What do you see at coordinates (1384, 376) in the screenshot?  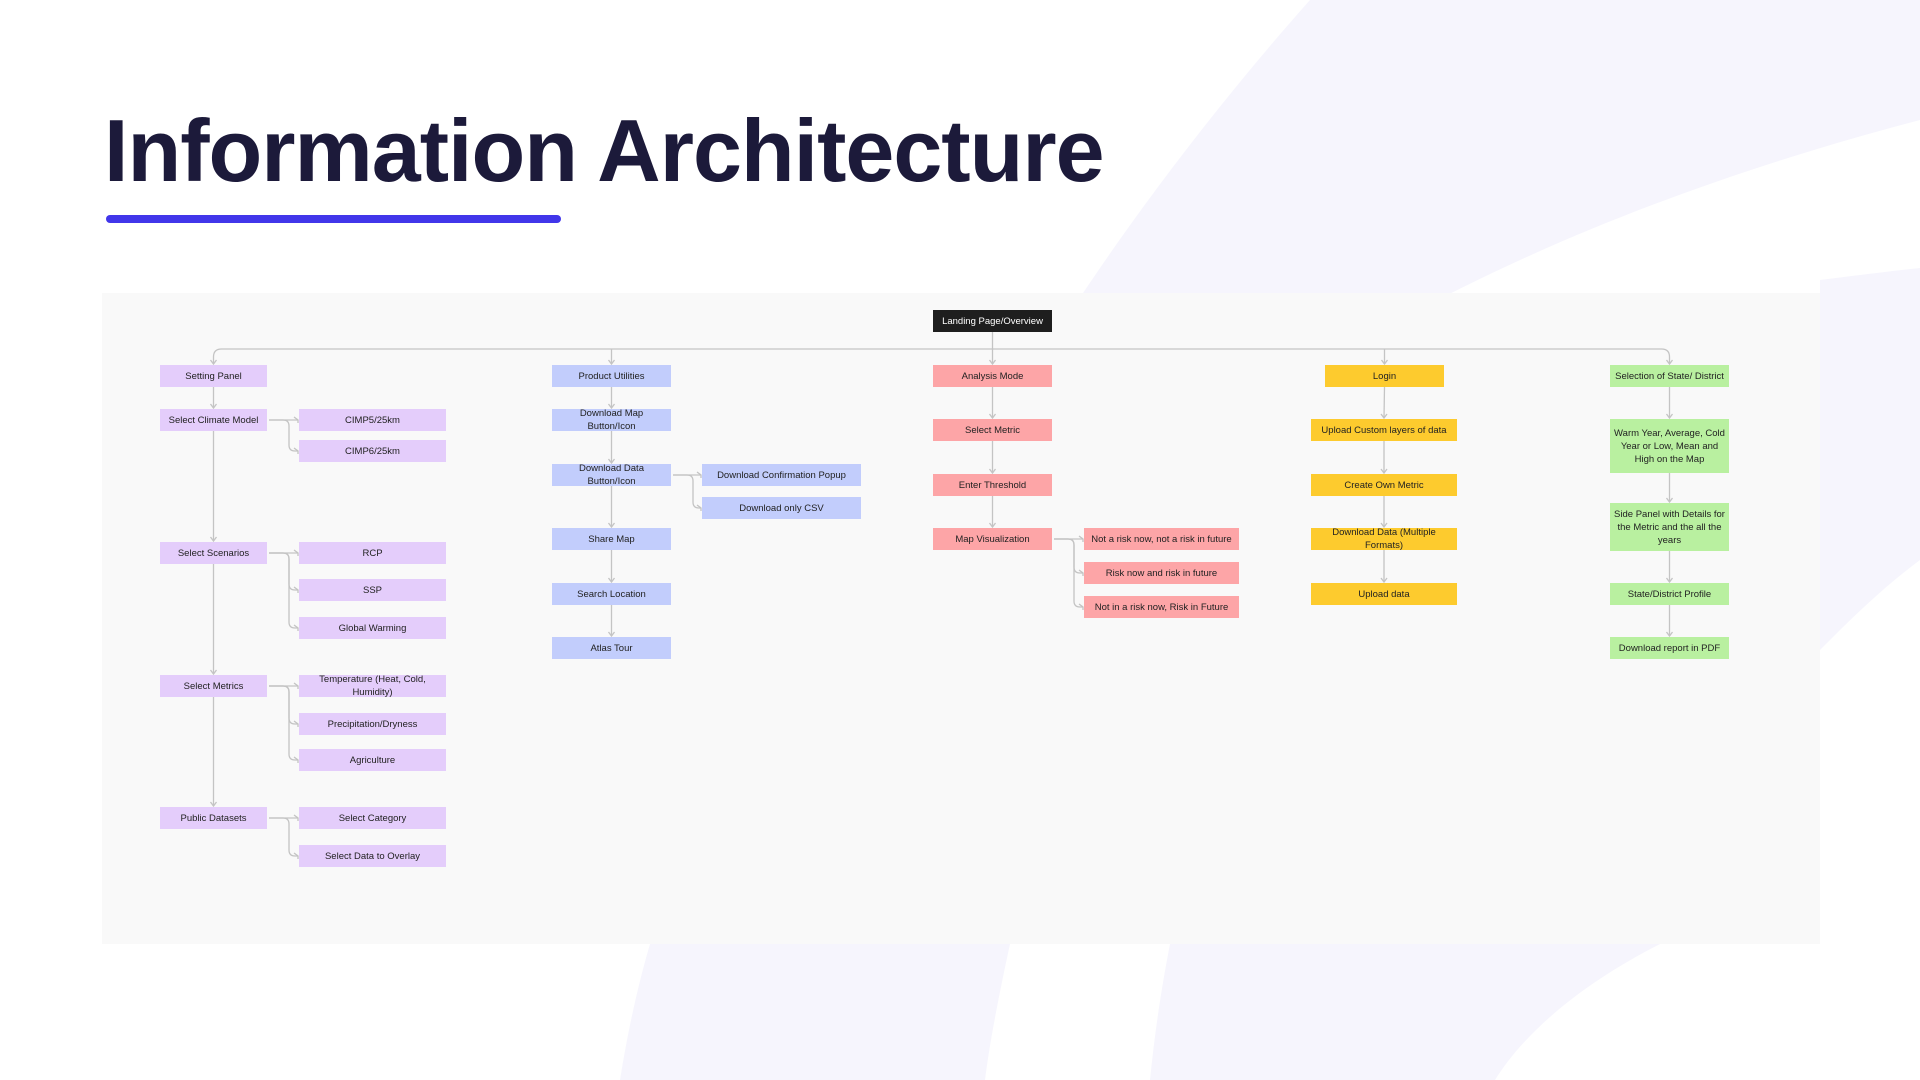 I see `node-login: Login` at bounding box center [1384, 376].